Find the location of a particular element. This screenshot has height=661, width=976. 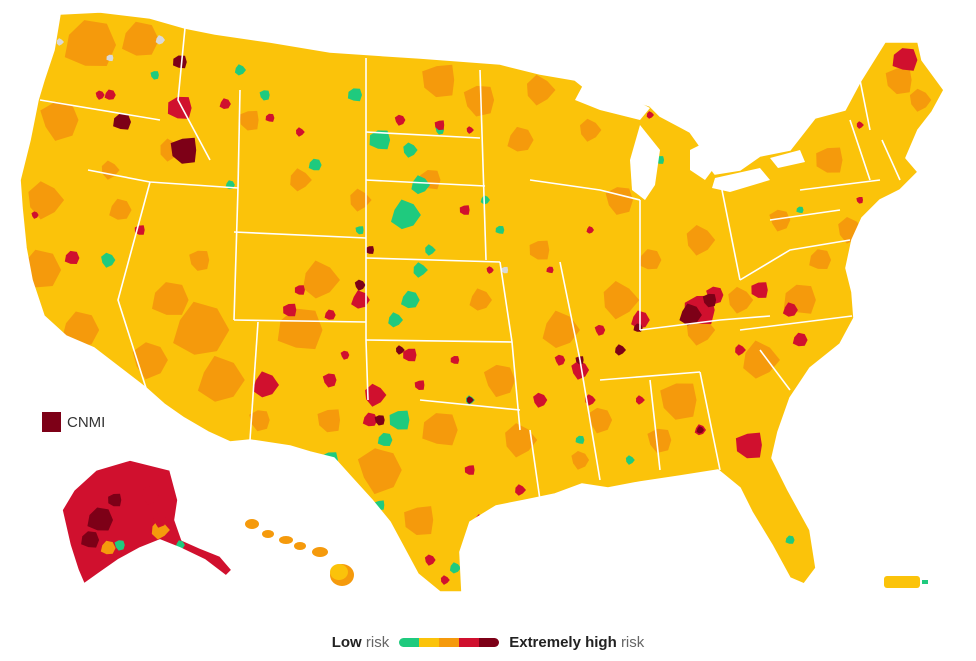

legend-high-label: Extremely high is located at coordinates (563, 642).